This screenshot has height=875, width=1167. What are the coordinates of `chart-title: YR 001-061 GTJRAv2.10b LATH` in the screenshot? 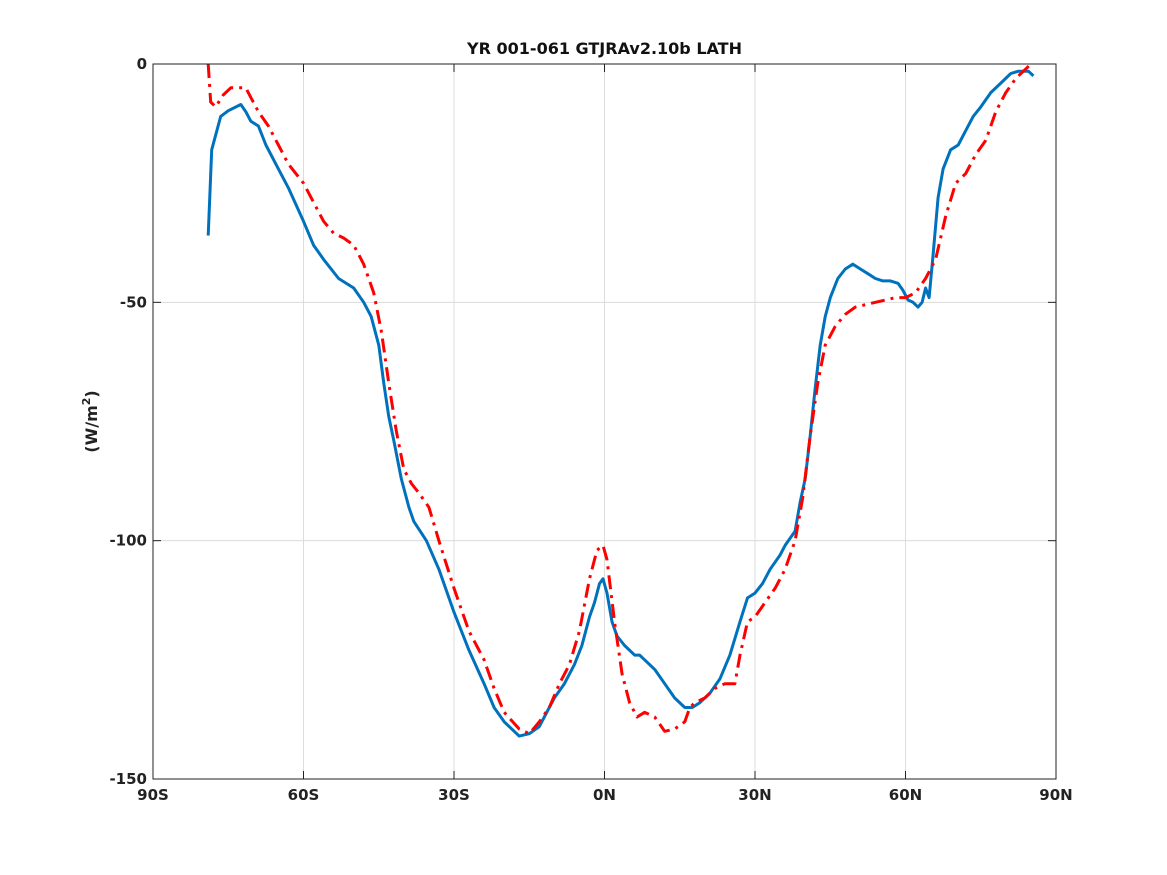 It's located at (604, 48).